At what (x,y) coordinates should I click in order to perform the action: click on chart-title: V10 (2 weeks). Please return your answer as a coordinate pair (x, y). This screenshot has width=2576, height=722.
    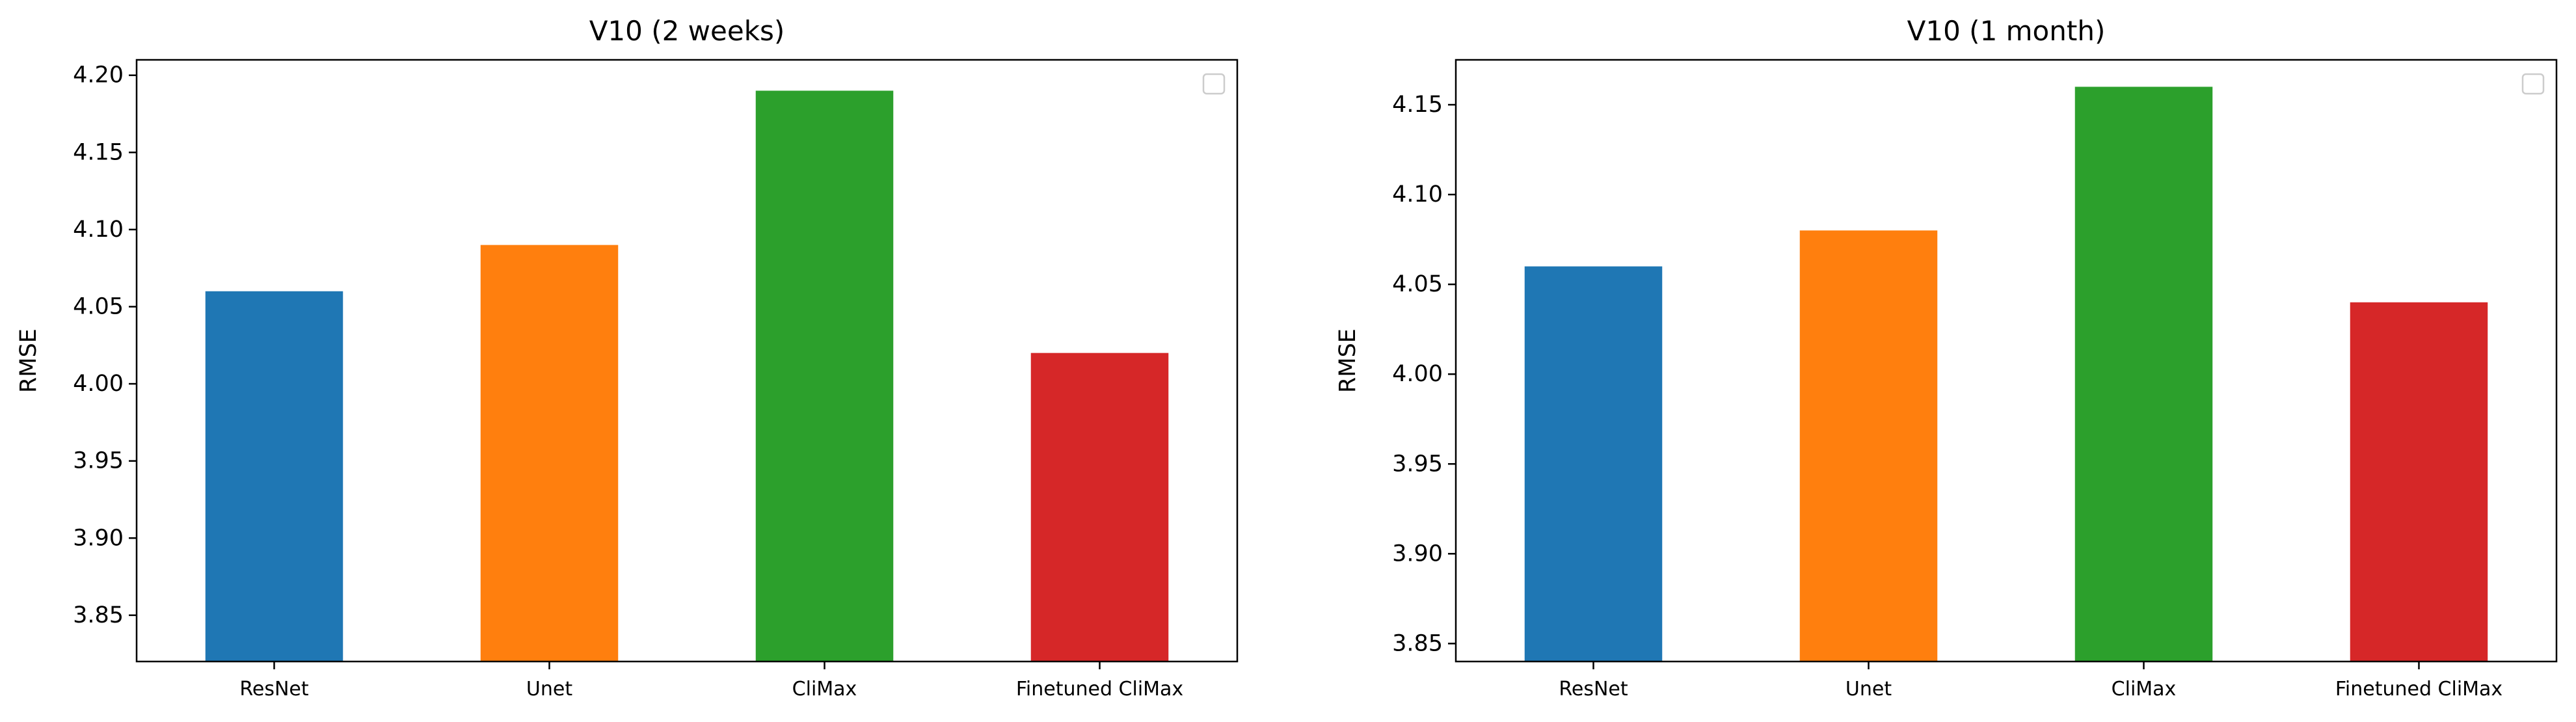
    Looking at the image, I should click on (687, 31).